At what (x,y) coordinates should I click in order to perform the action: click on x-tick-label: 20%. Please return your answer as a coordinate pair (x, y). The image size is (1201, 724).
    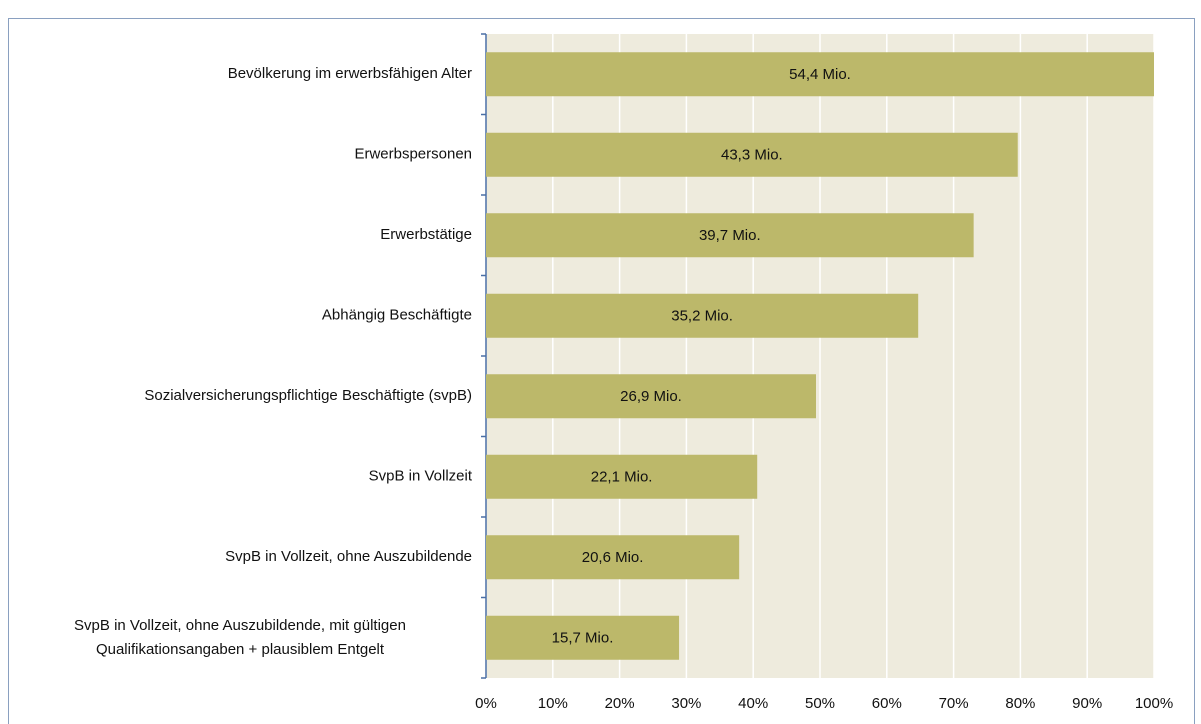
    Looking at the image, I should click on (620, 703).